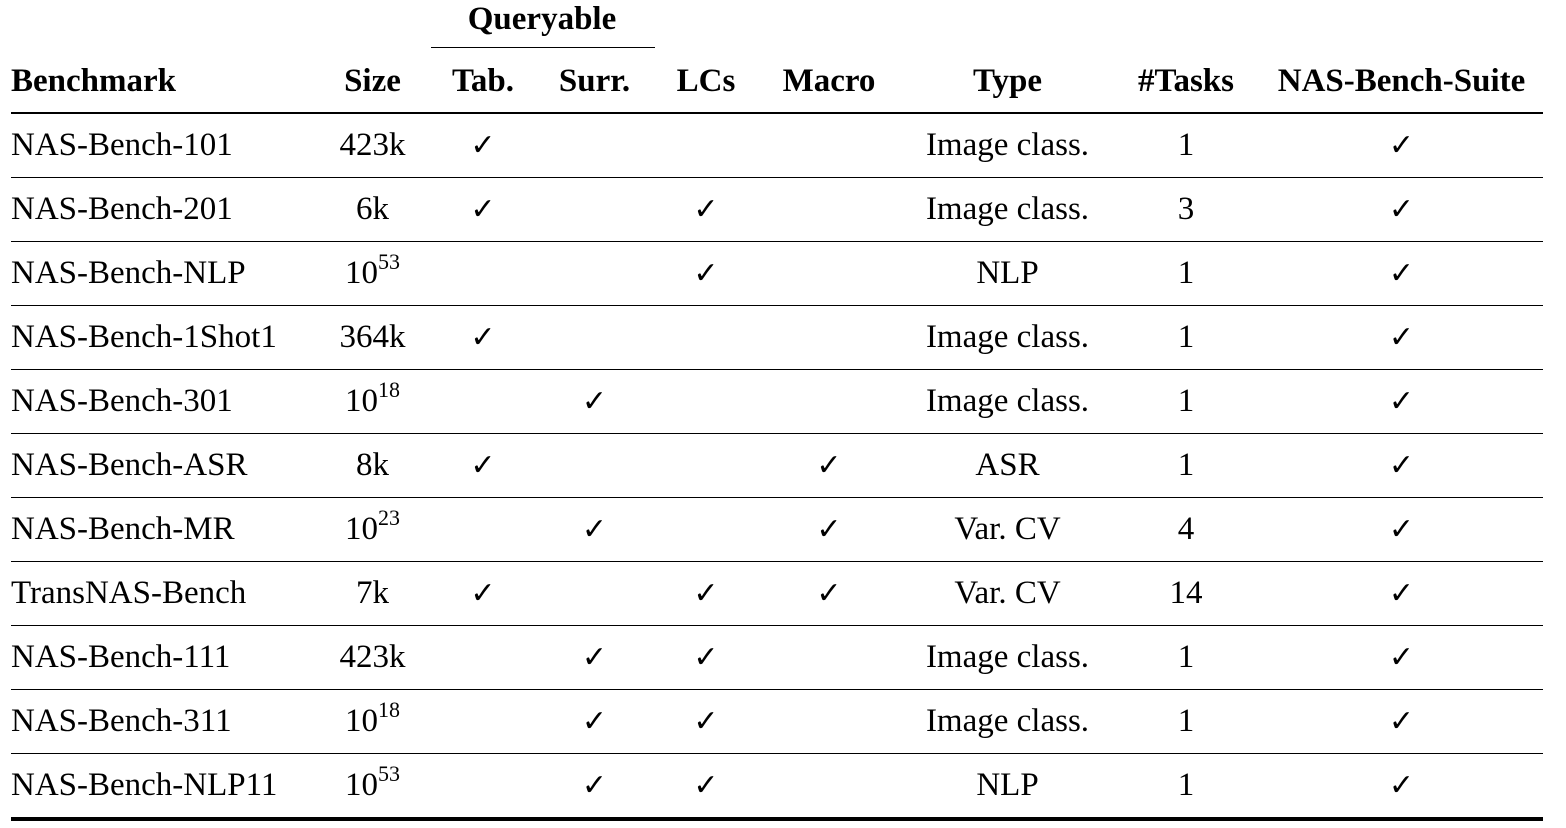 Image resolution: width=1566 pixels, height=828 pixels. Describe the element at coordinates (161, 529) in the screenshot. I see `benchmark-name-cell: NAS-Bench-MR` at that location.